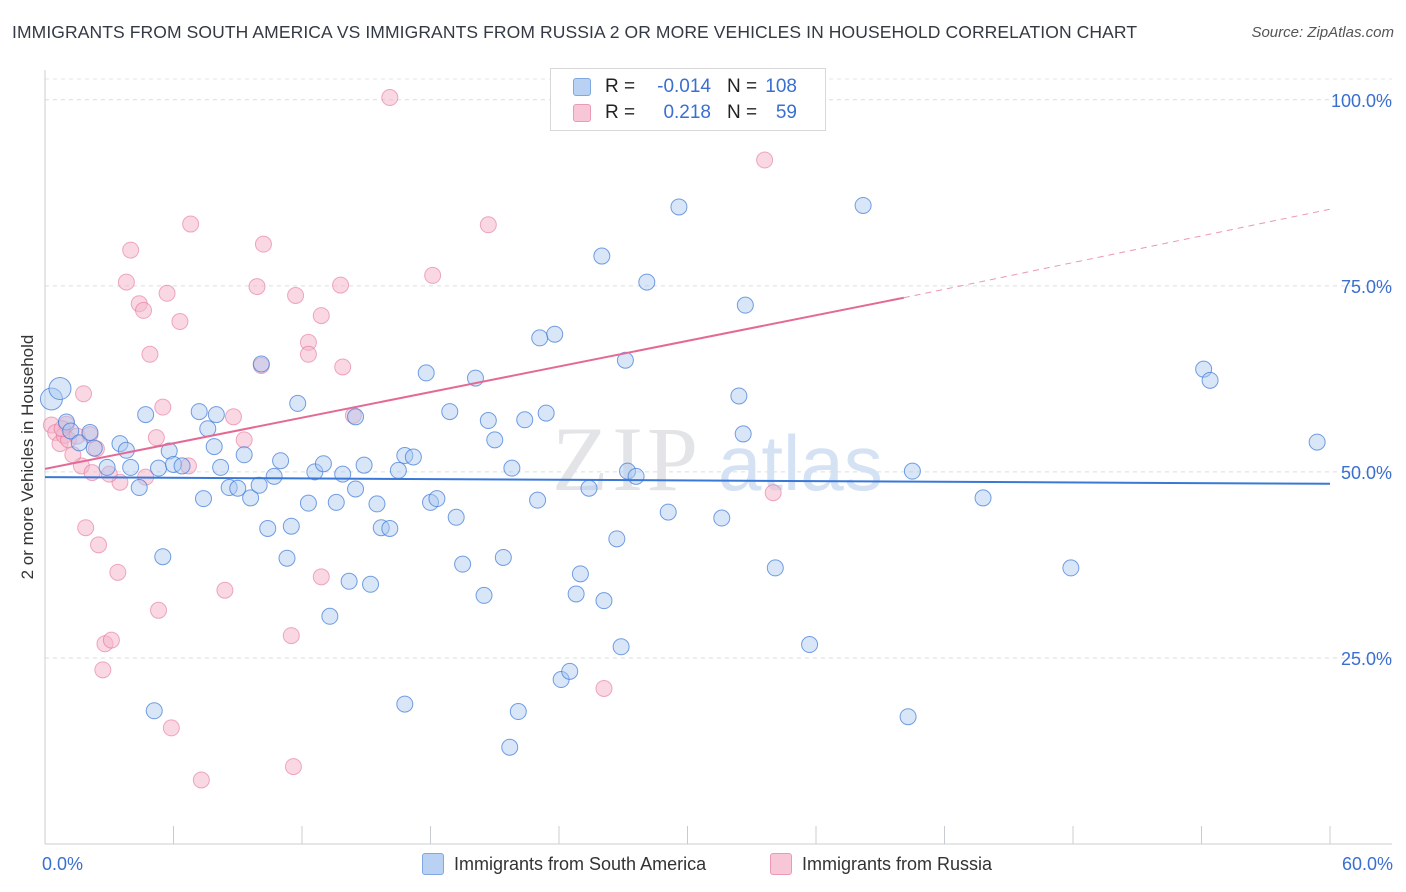 The image size is (1406, 892). Describe the element at coordinates (1322, 32) in the screenshot. I see `source-label: Source: ZipAtlas.com` at that location.